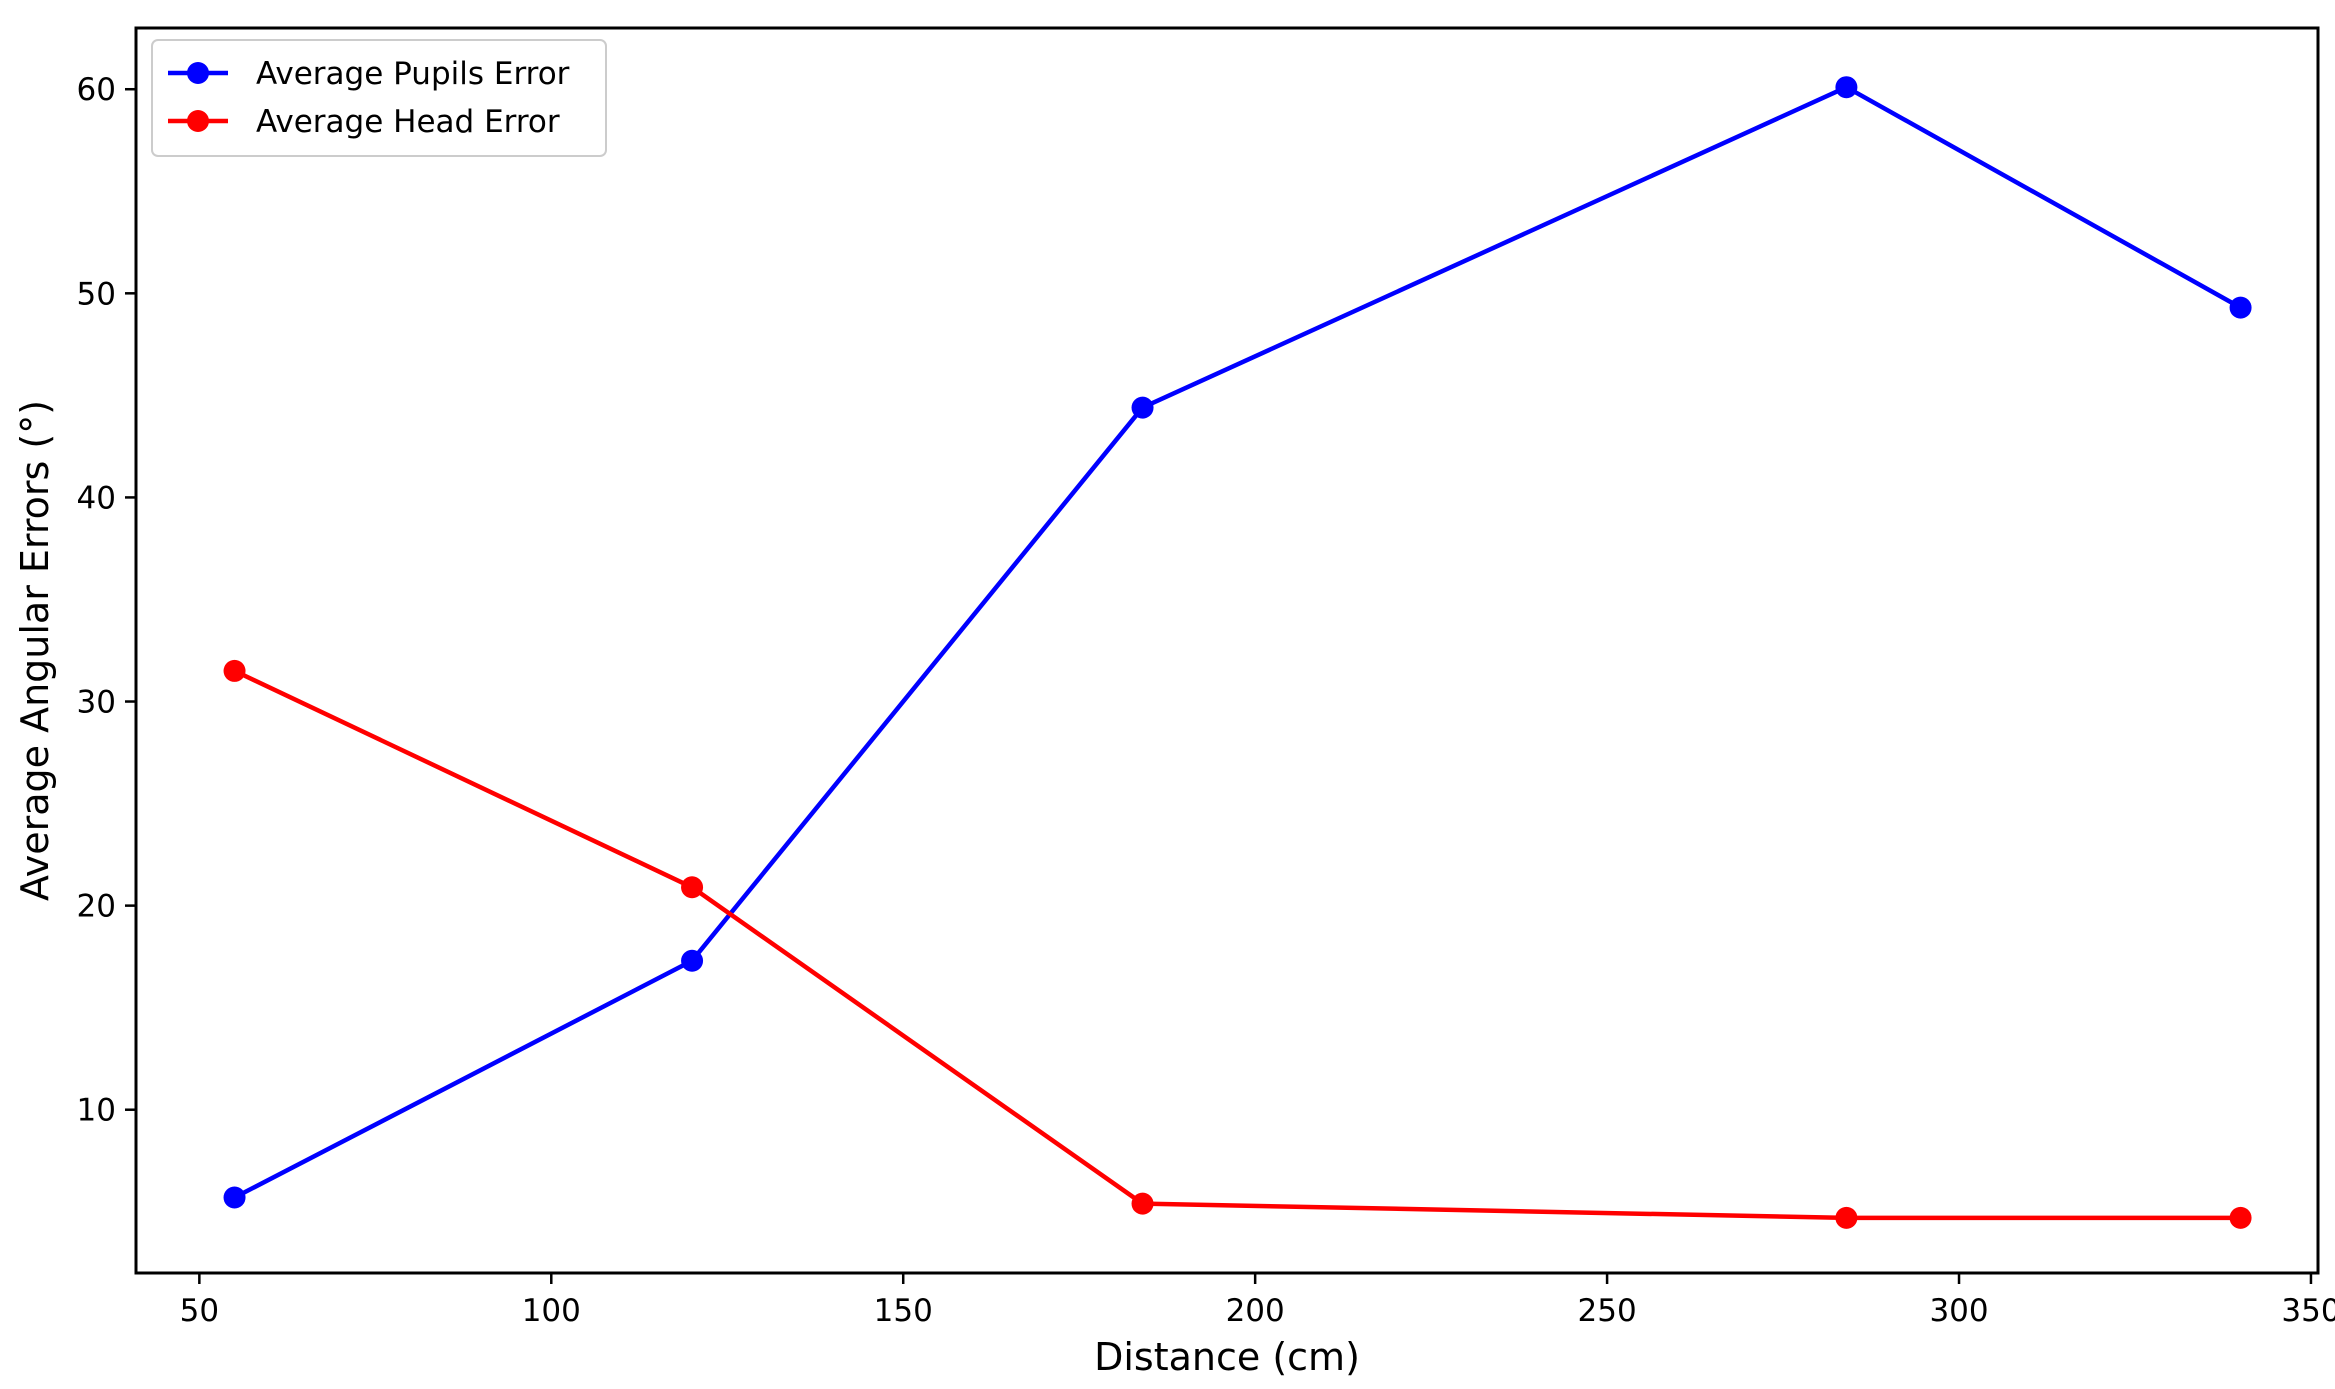  What do you see at coordinates (551, 1311) in the screenshot?
I see `x-tick-label: 100` at bounding box center [551, 1311].